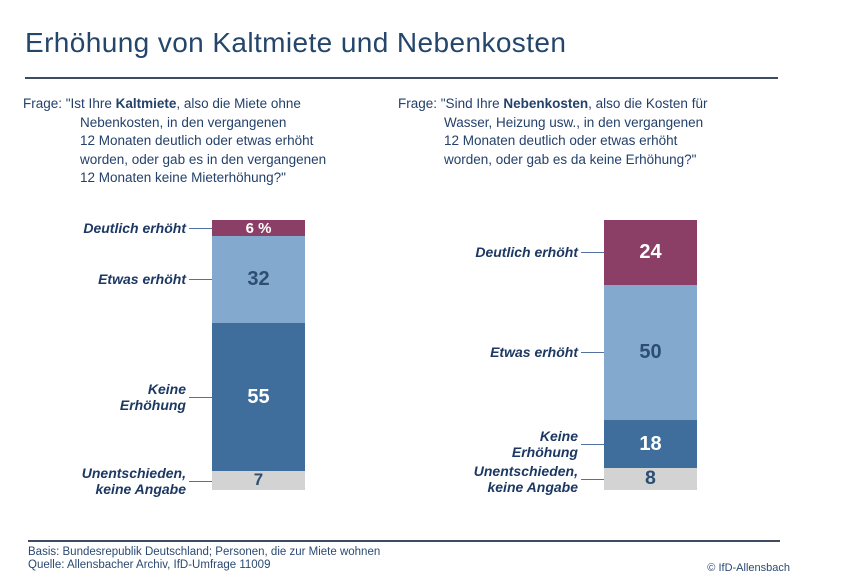  I want to click on bar-segment: 32, so click(258, 279).